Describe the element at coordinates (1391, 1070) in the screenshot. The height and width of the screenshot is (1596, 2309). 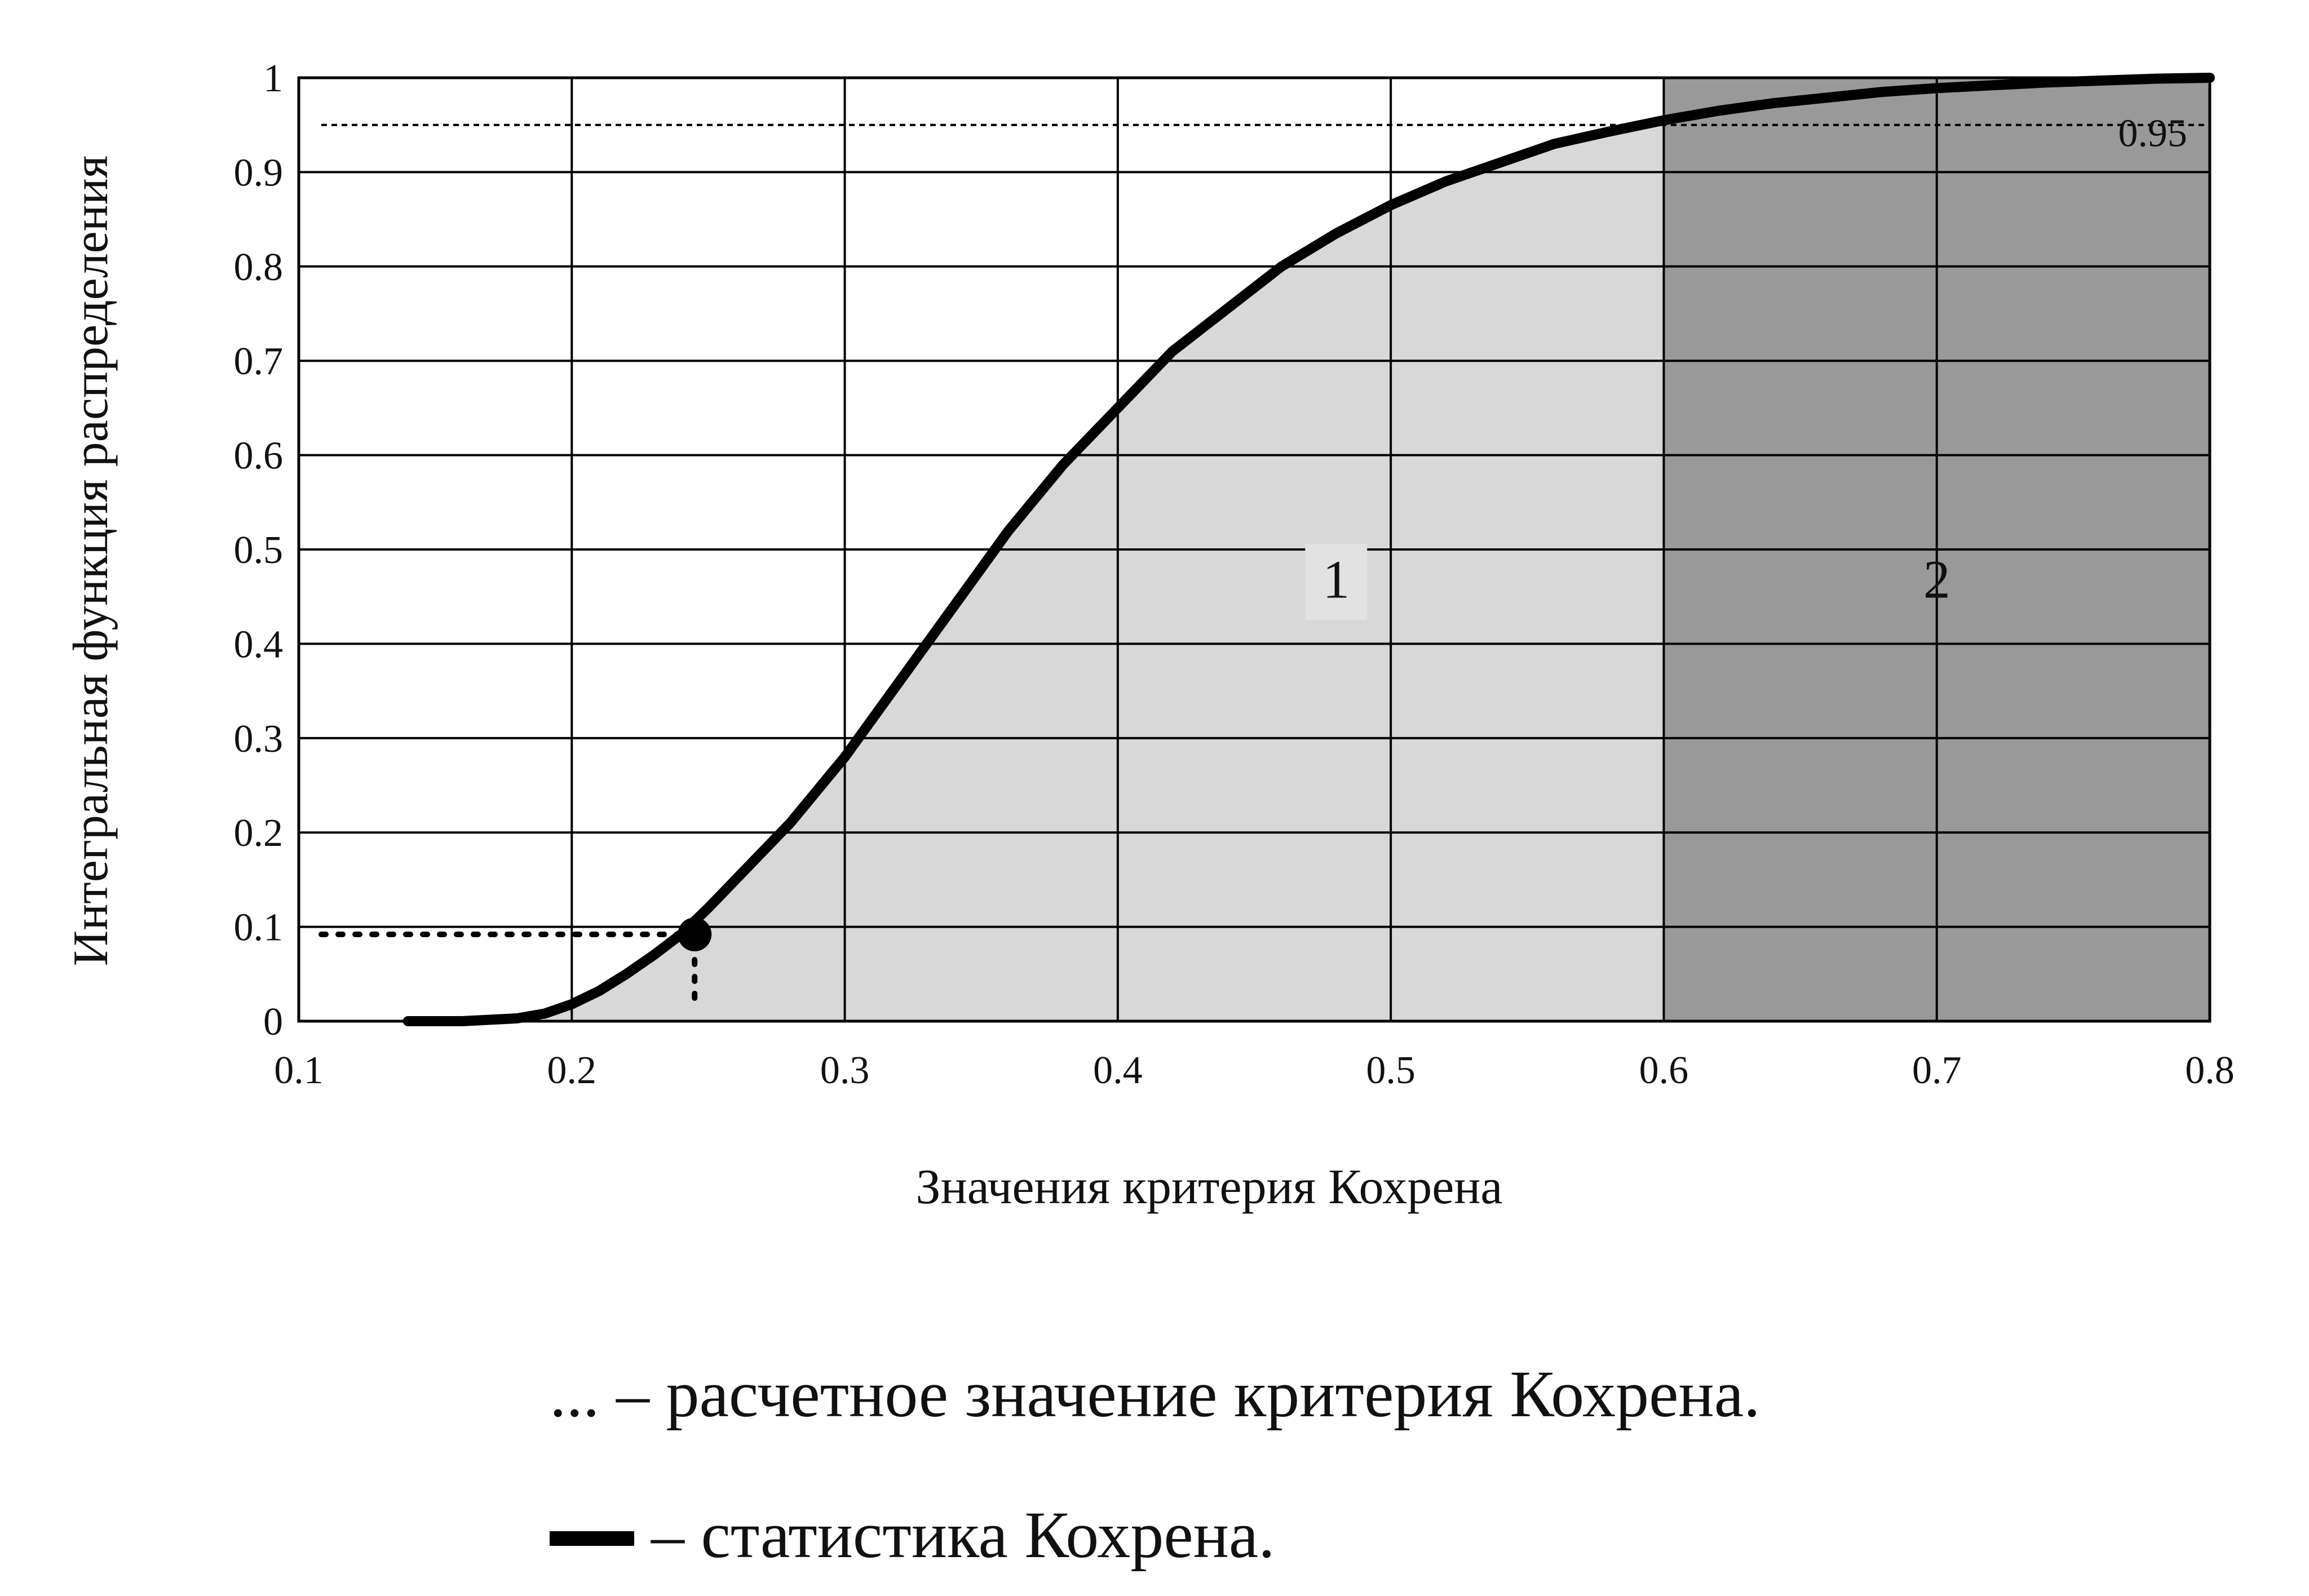
I see `x-tick-label: 0.5` at that location.